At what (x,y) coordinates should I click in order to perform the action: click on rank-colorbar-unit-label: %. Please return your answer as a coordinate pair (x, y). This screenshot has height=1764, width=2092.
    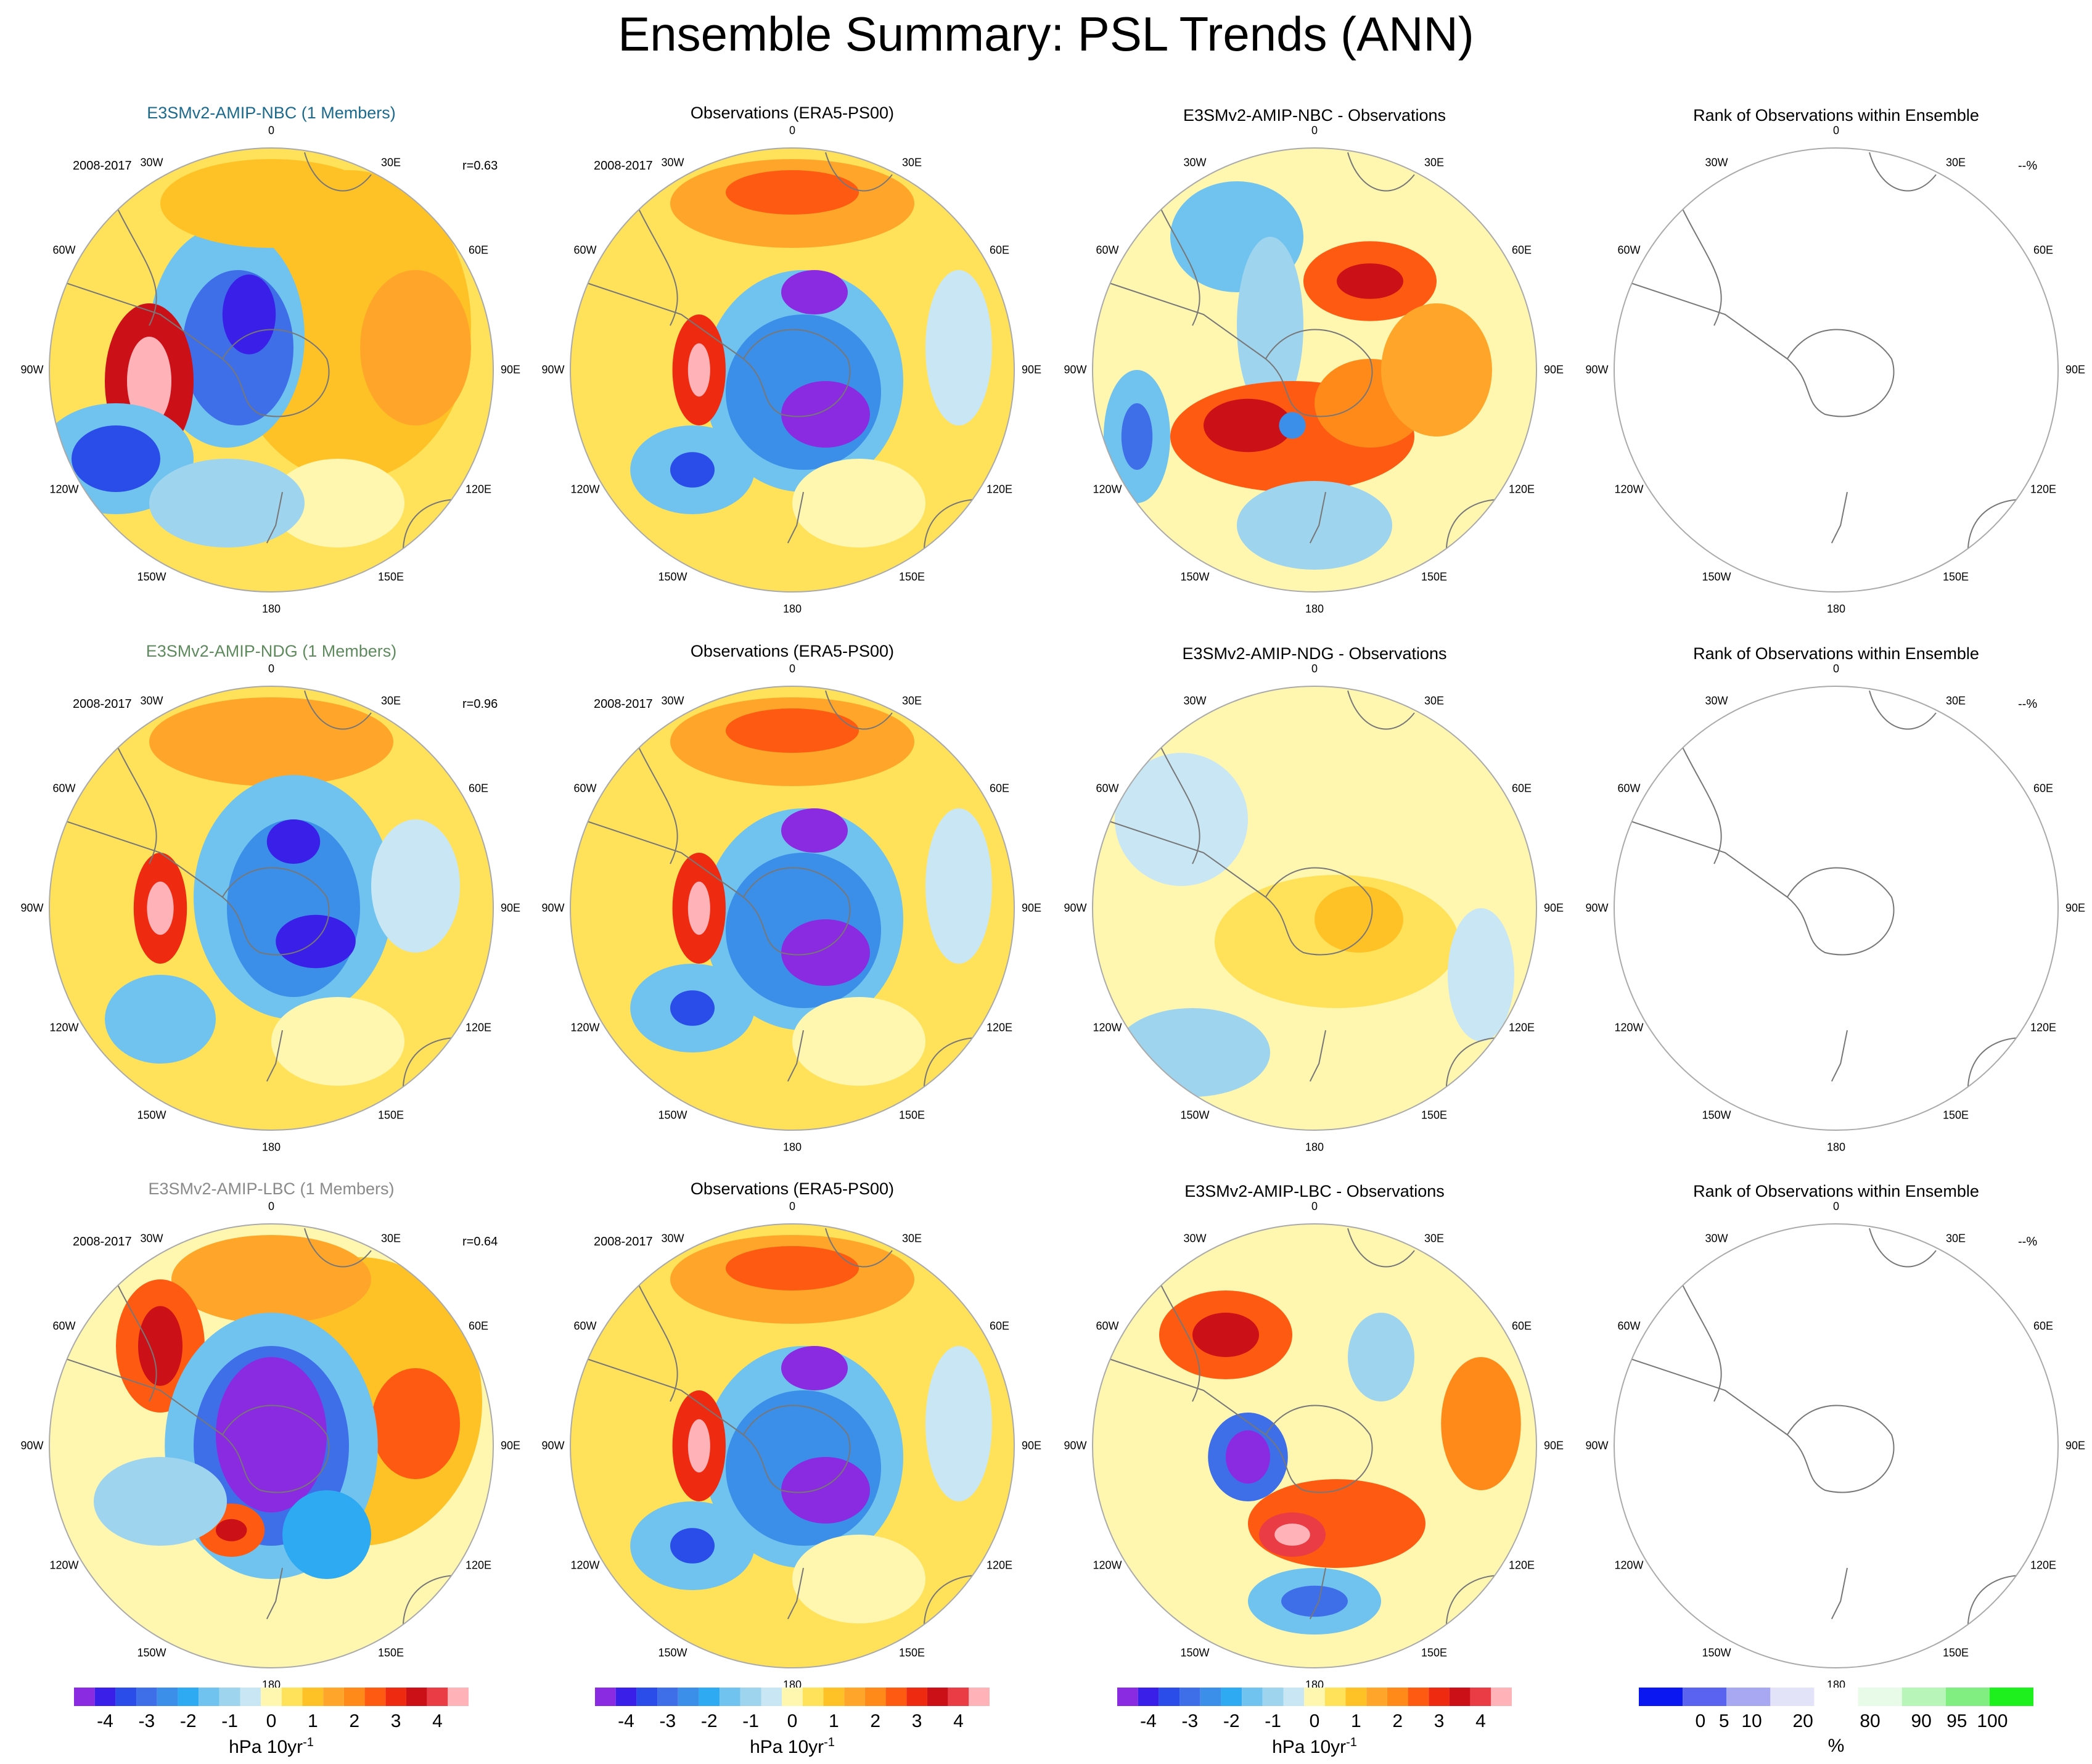
    Looking at the image, I should click on (1836, 1746).